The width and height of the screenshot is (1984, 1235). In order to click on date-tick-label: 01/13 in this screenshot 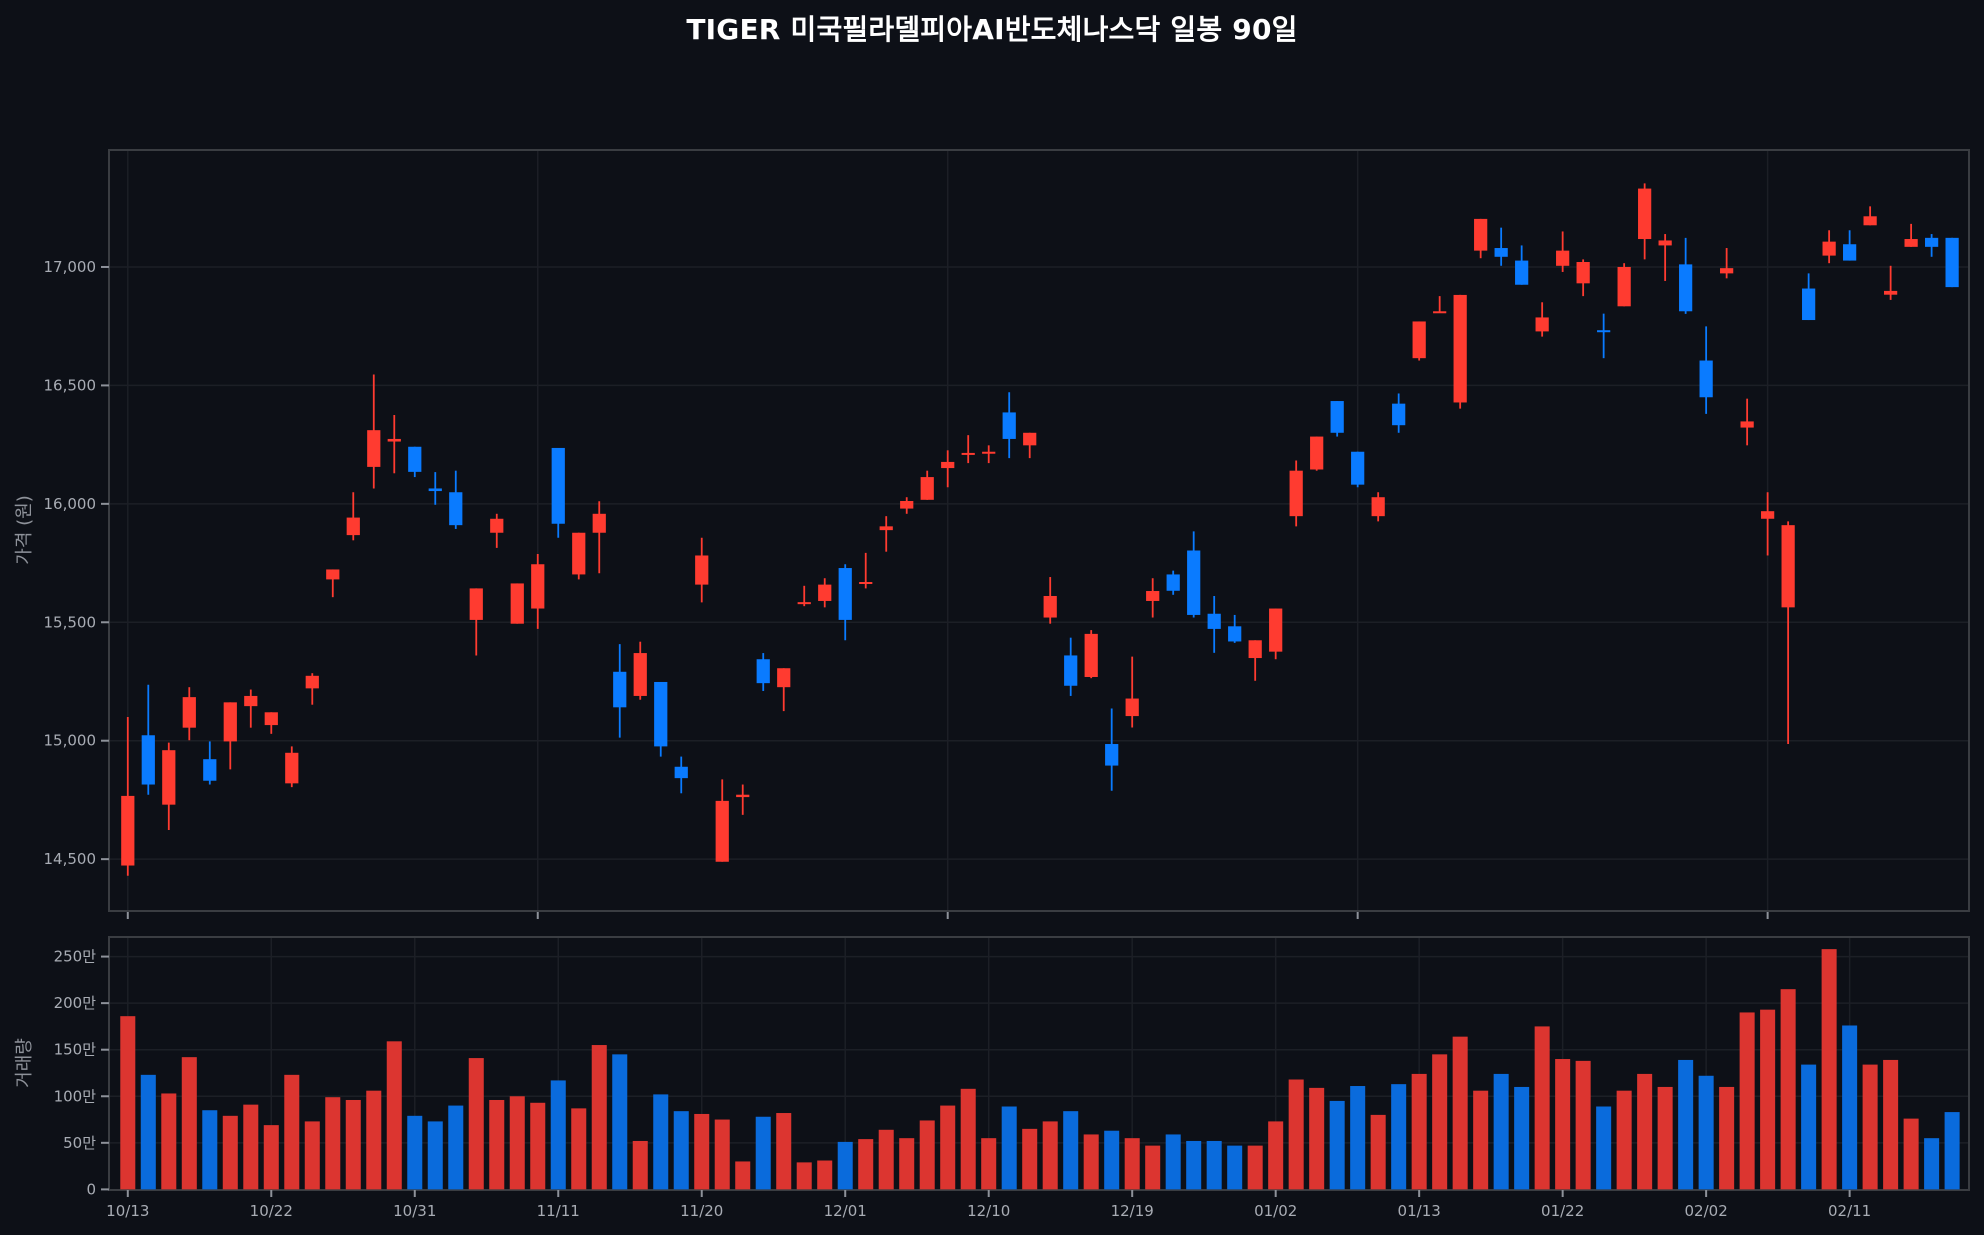, I will do `click(1419, 1211)`.